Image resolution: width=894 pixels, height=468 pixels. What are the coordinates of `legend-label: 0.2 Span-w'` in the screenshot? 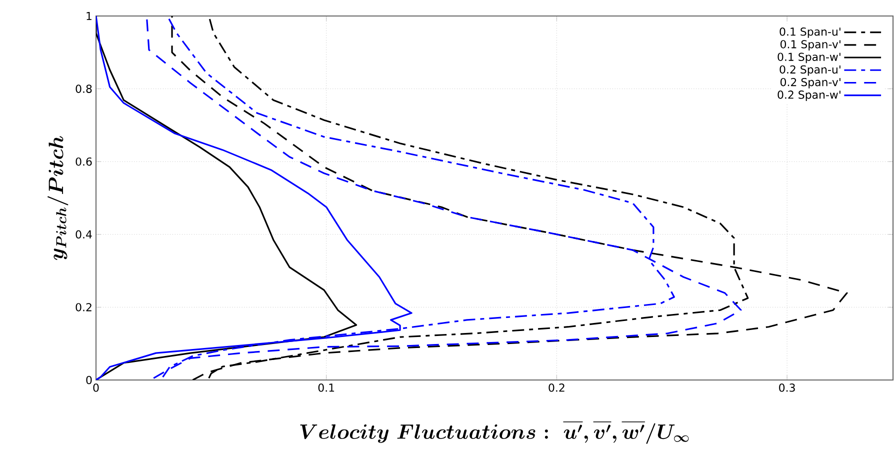 It's located at (809, 95).